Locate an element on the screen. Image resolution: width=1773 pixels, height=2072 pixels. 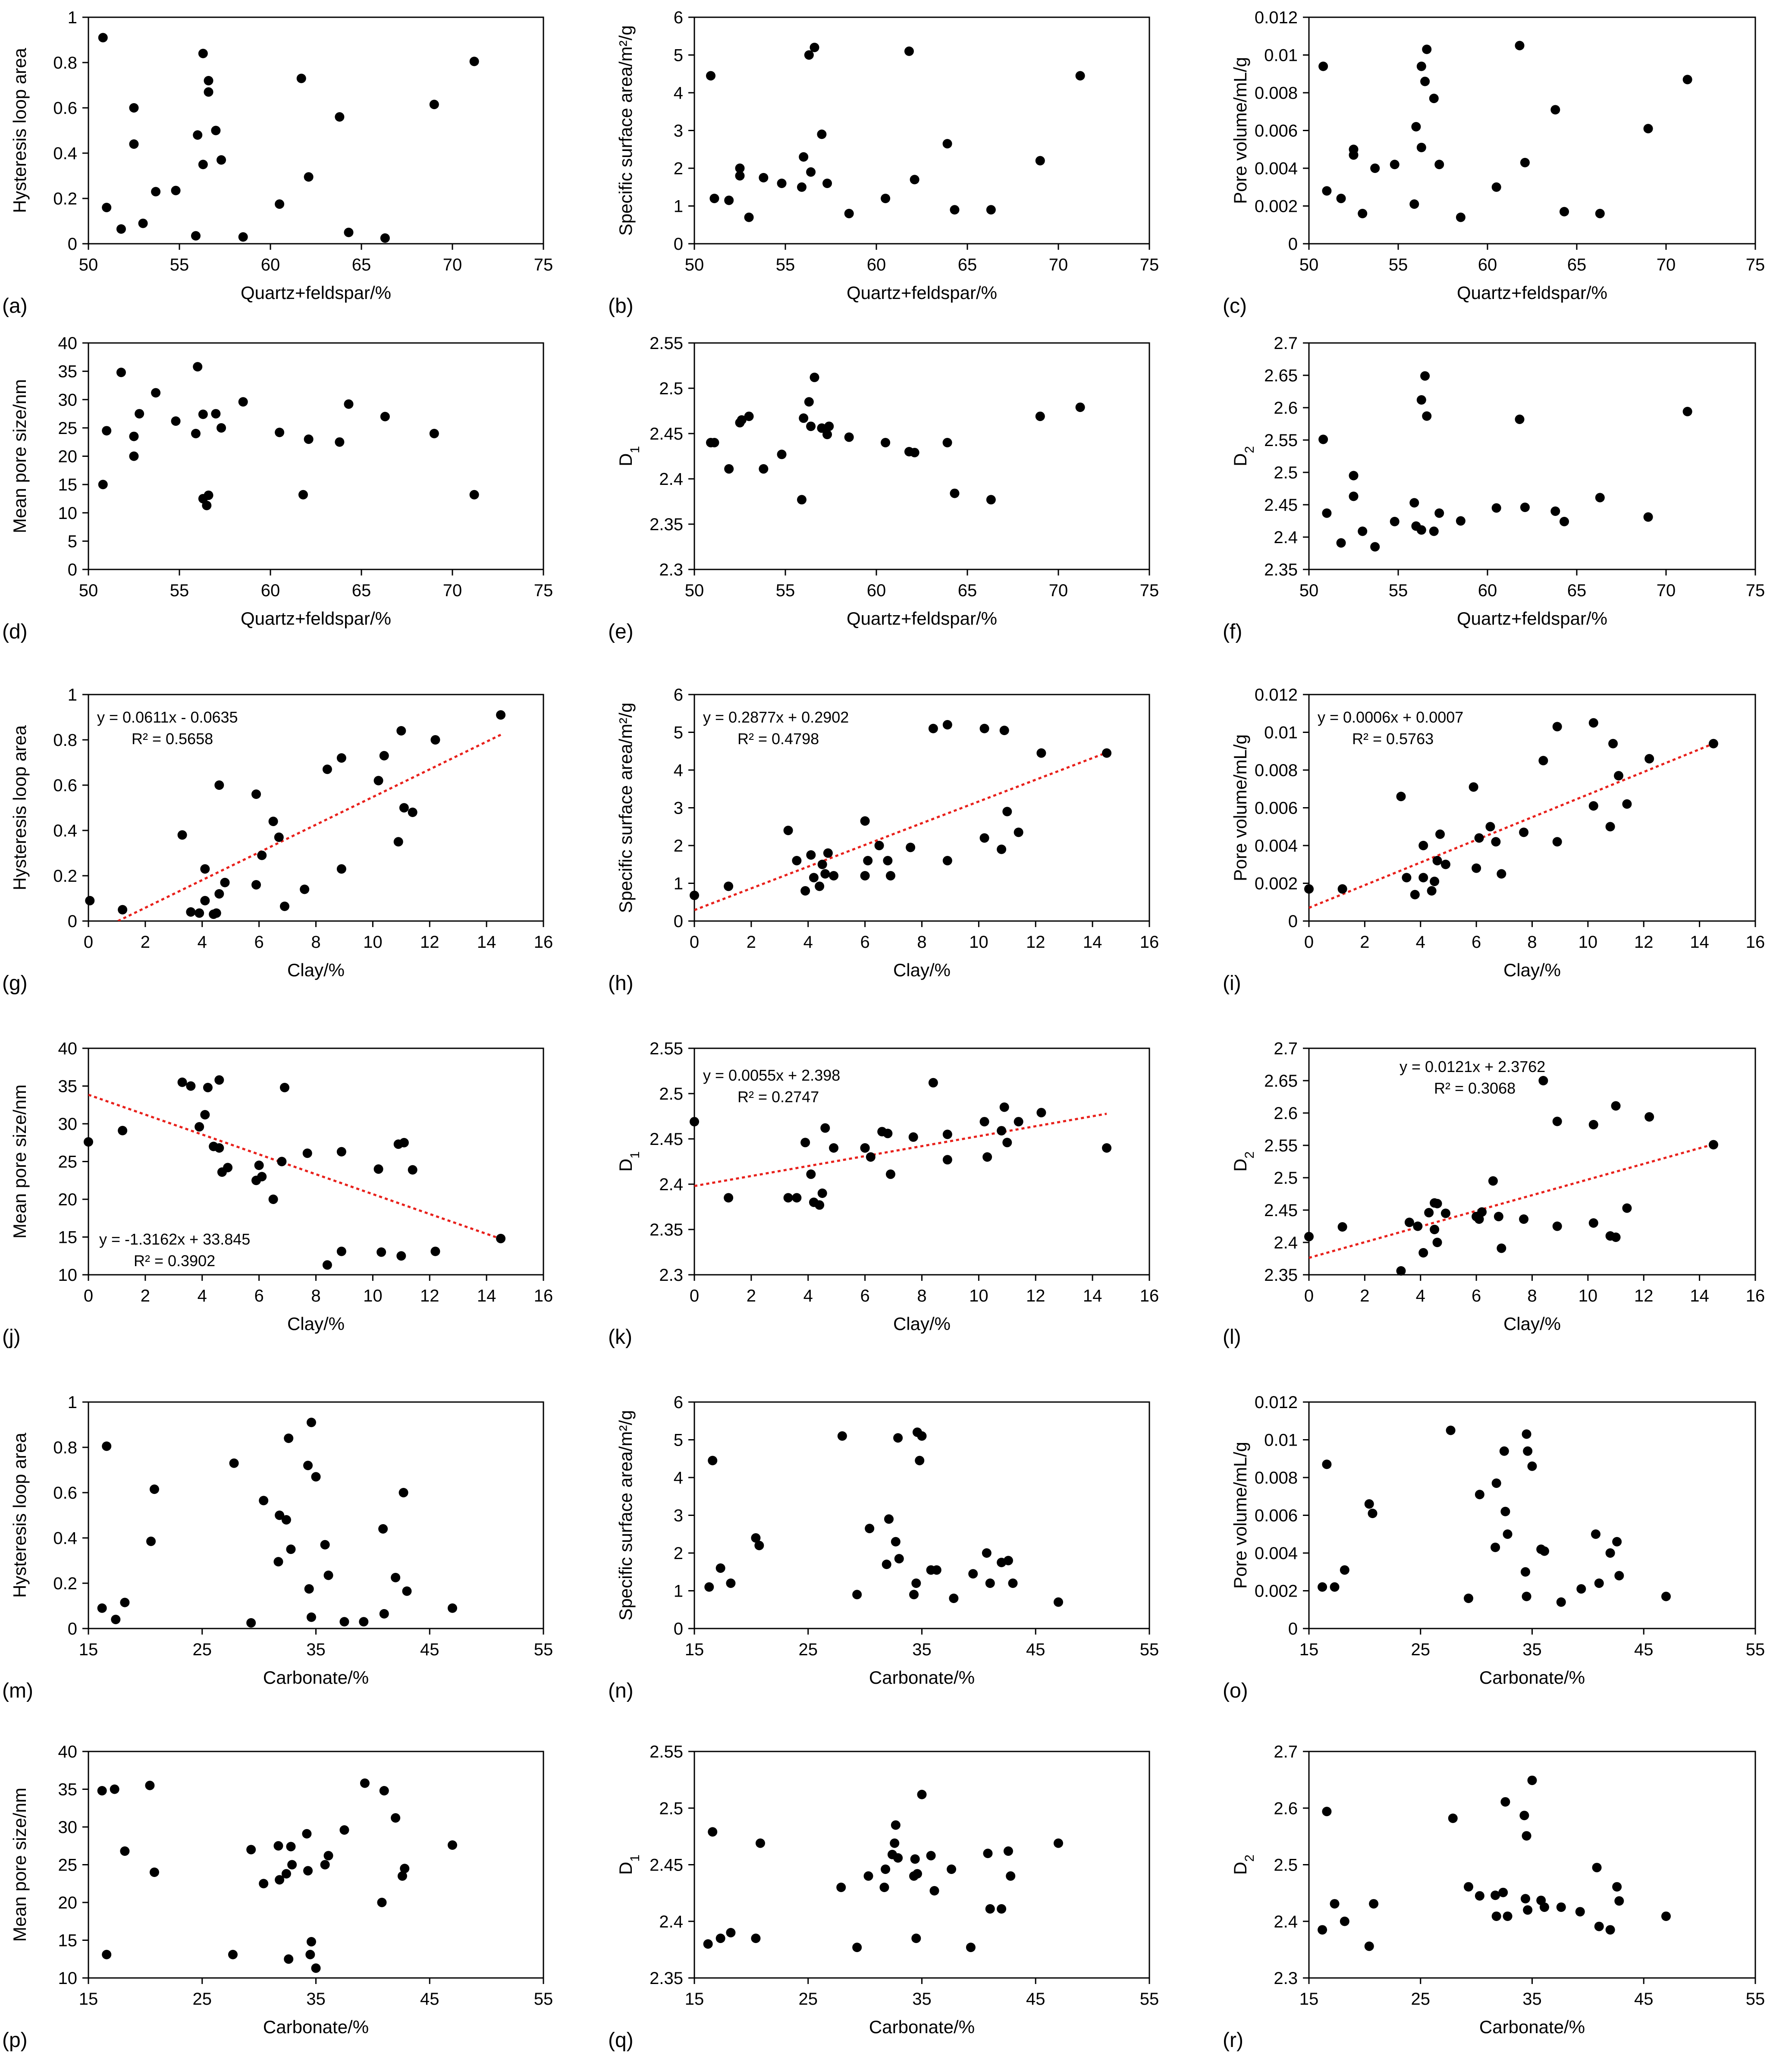
y-axis-title: D2 is located at coordinates (1243, 1865).